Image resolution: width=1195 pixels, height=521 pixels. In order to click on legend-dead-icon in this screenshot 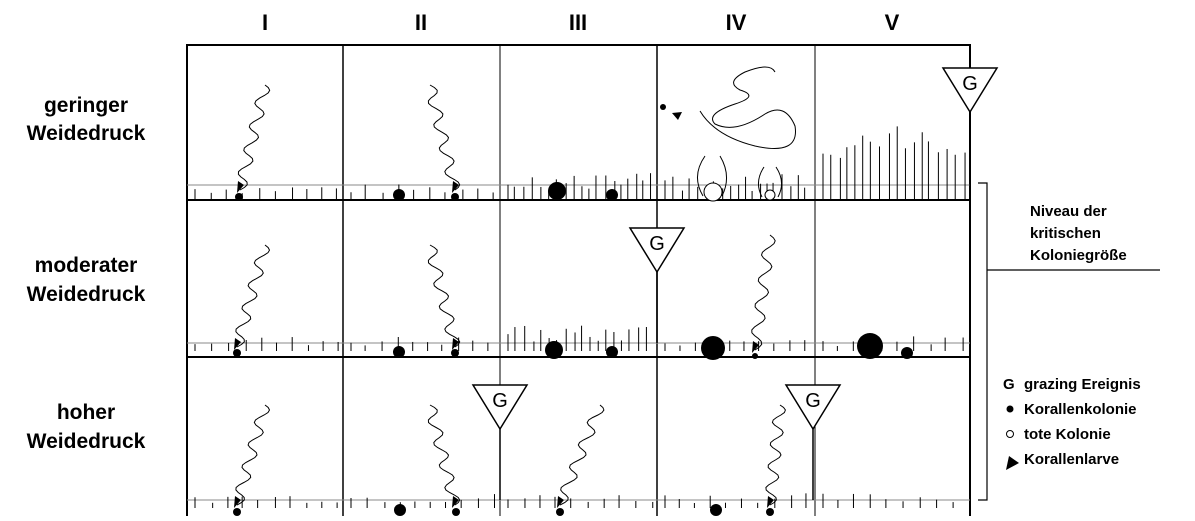, I will do `click(1010, 434)`.